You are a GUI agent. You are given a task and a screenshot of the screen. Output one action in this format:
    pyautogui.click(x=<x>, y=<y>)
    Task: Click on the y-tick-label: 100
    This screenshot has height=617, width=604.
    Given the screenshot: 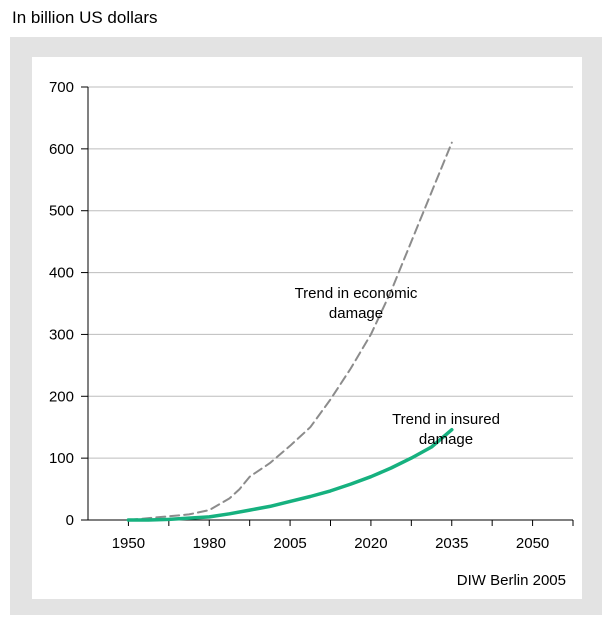 What is the action you would take?
    pyautogui.click(x=61, y=458)
    